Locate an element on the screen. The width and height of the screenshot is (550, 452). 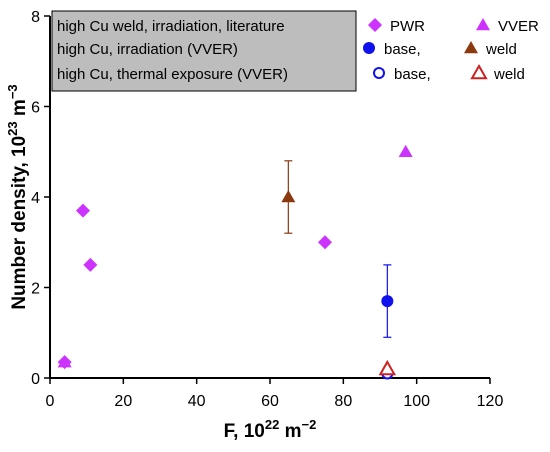
legend-weld-irr-label: weld is located at coordinates (501, 49).